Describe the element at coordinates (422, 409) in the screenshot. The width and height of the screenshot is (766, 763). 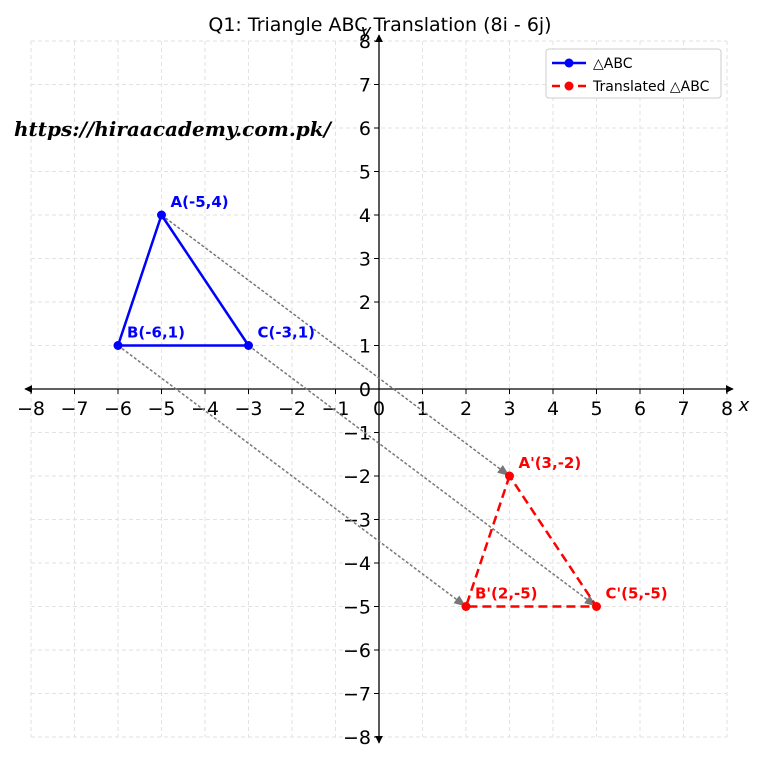
I see `x-tick-label: 1` at that location.